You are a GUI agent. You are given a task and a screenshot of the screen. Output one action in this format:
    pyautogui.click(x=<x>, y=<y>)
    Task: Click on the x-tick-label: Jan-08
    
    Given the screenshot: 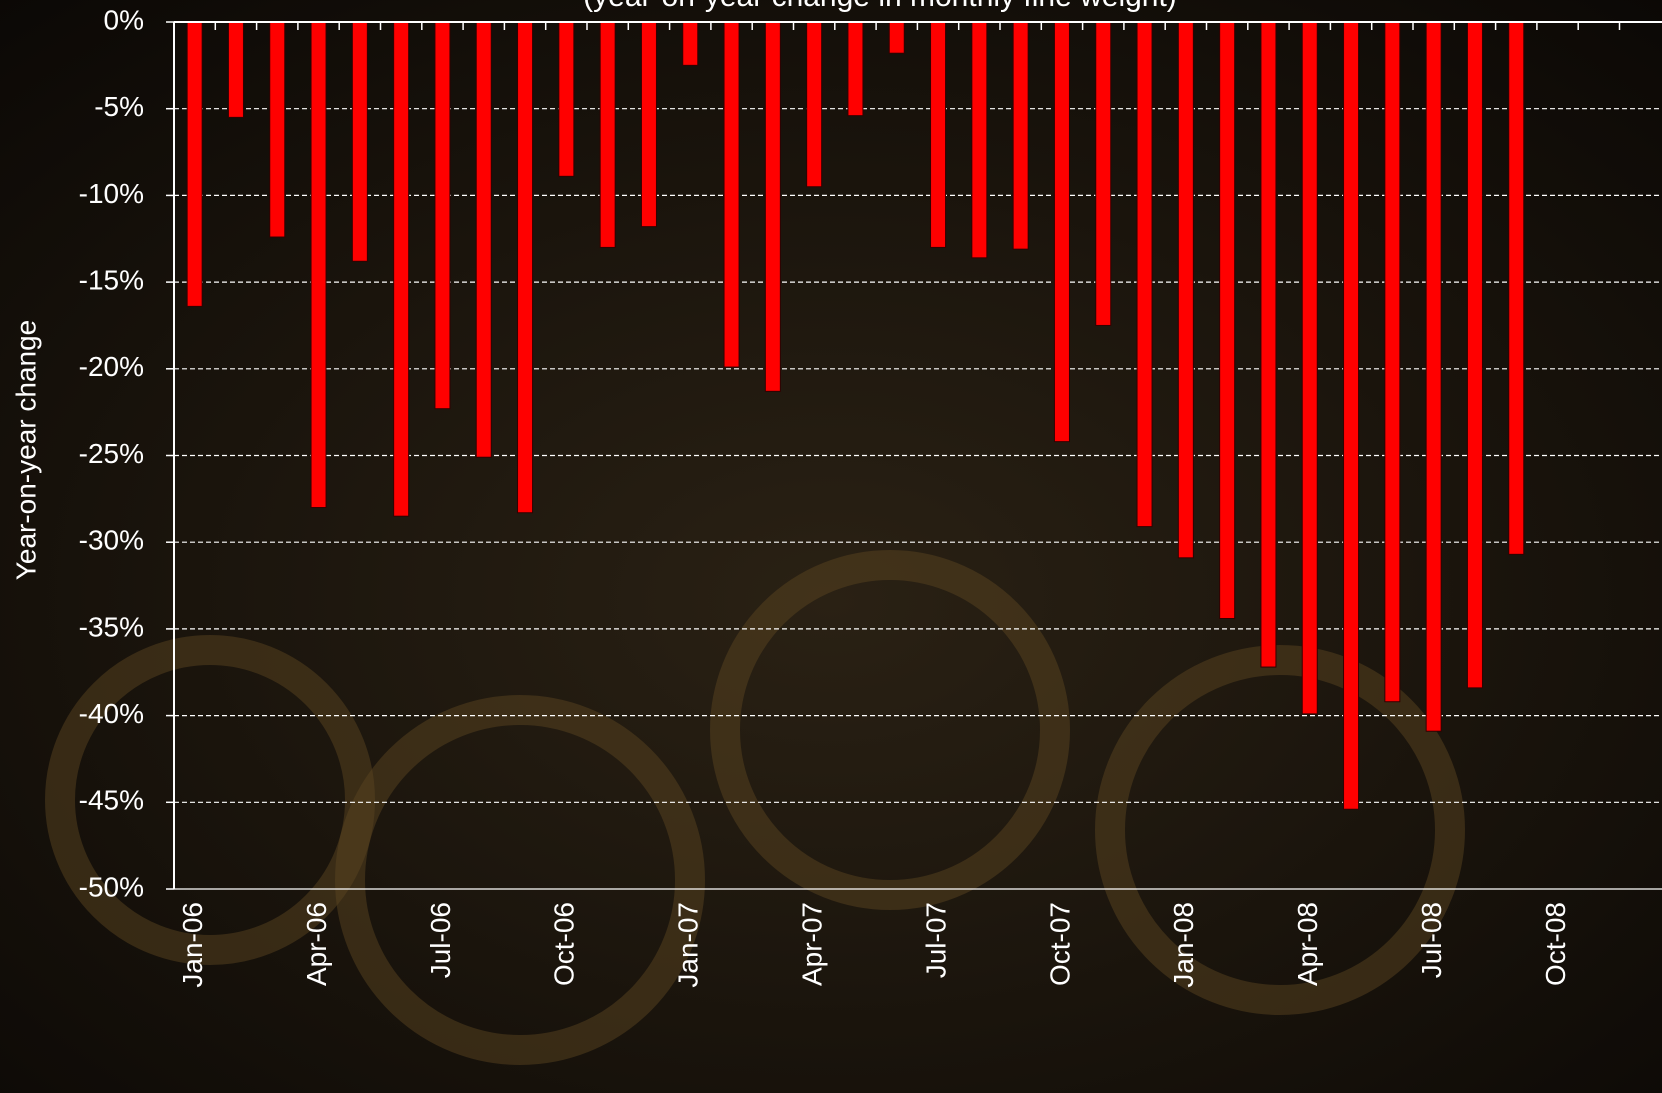 What is the action you would take?
    pyautogui.click(x=1183, y=945)
    